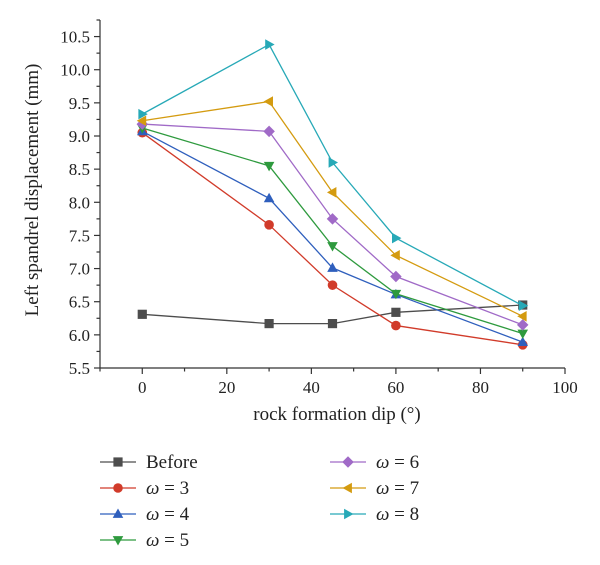 This screenshot has height=565, width=600. Describe the element at coordinates (144, 540) in the screenshot. I see `legend-item-5: ω = 5` at that location.